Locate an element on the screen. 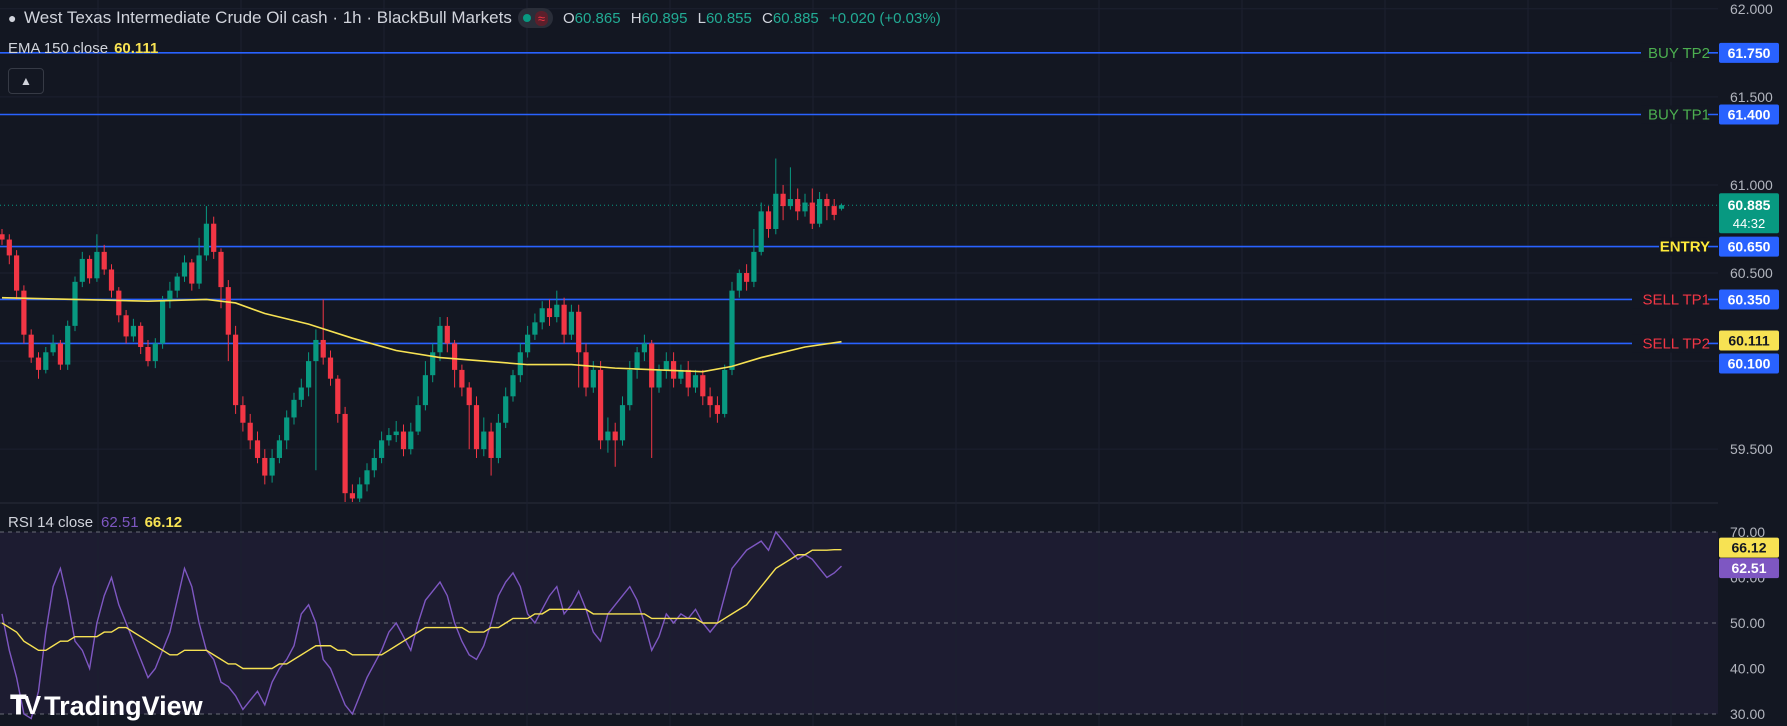  rsi-tick-label: 50.00 is located at coordinates (1747, 623).